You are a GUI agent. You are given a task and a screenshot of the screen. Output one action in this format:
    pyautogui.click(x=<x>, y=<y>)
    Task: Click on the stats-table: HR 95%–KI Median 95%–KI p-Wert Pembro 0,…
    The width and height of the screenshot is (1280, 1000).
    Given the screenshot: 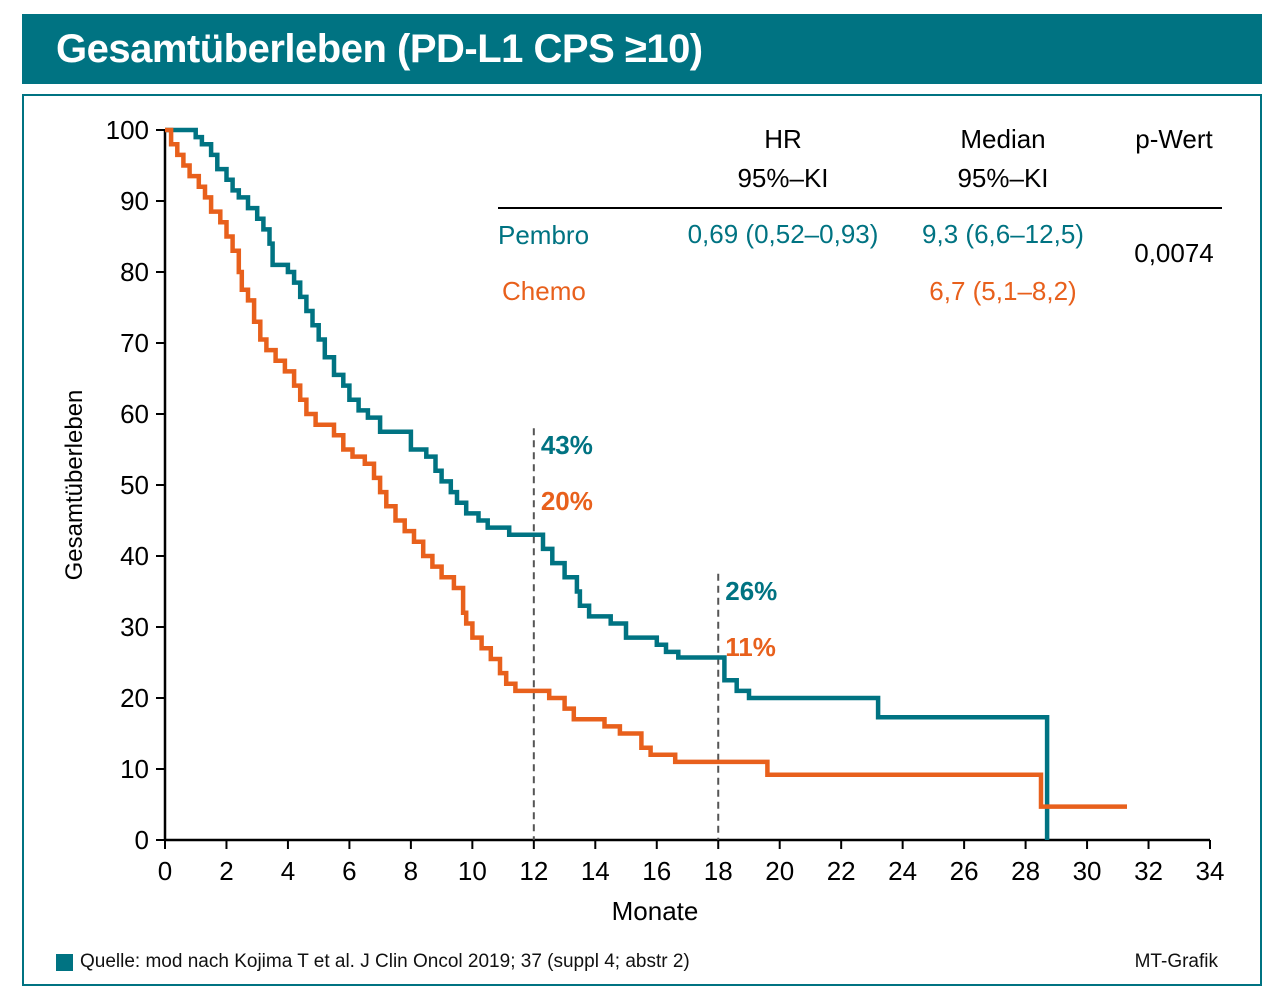 What is the action you would take?
    pyautogui.click(x=860, y=215)
    